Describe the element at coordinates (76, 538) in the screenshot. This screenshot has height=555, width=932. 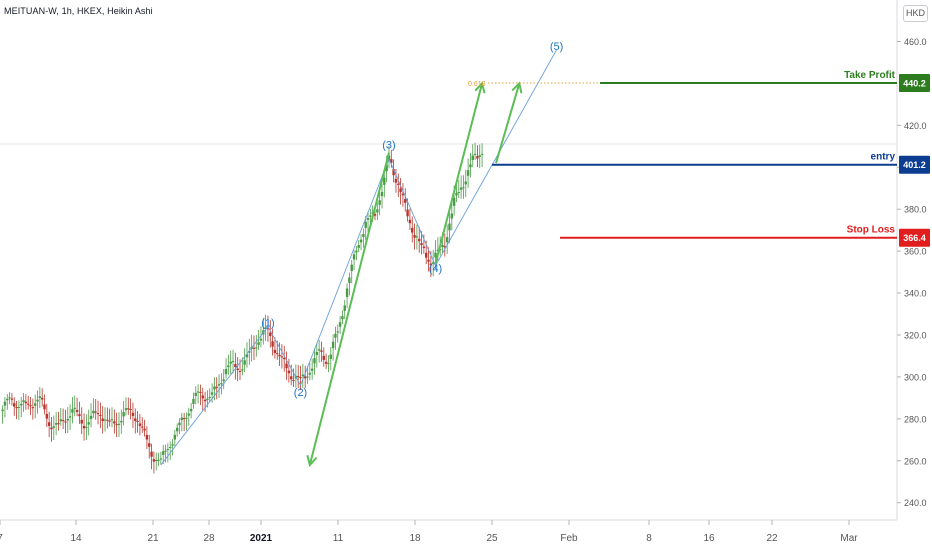
I see `x-tick-label: 14` at that location.